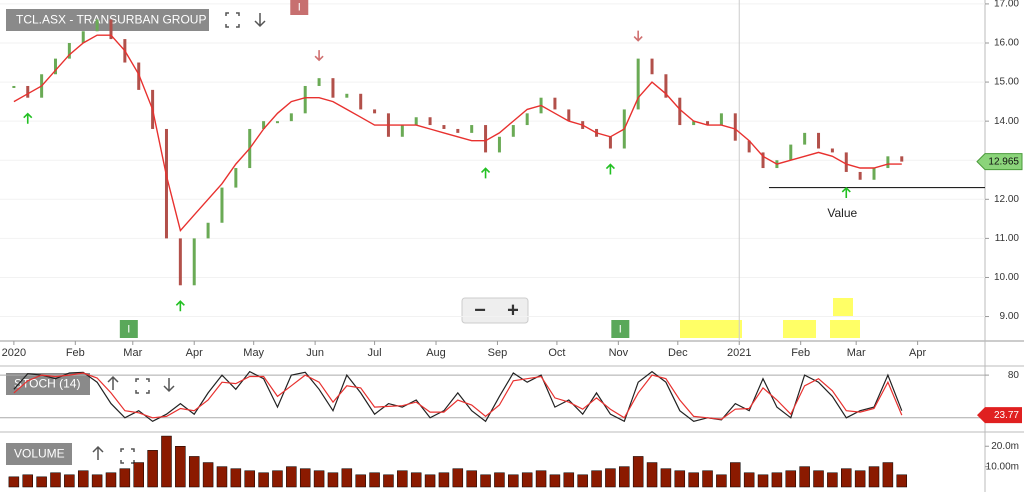 This screenshot has height=492, width=1024. I want to click on x-tick-label: Mar, so click(856, 353).